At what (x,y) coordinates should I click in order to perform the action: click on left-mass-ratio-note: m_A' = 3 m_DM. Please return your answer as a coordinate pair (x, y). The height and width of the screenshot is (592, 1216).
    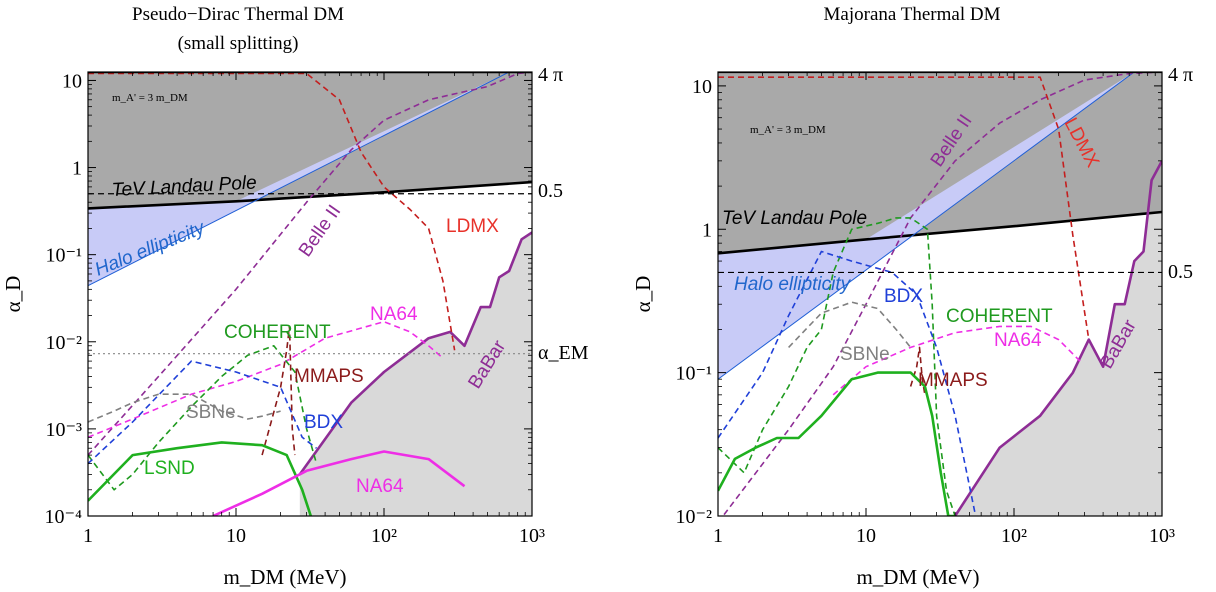
    Looking at the image, I should click on (150, 98).